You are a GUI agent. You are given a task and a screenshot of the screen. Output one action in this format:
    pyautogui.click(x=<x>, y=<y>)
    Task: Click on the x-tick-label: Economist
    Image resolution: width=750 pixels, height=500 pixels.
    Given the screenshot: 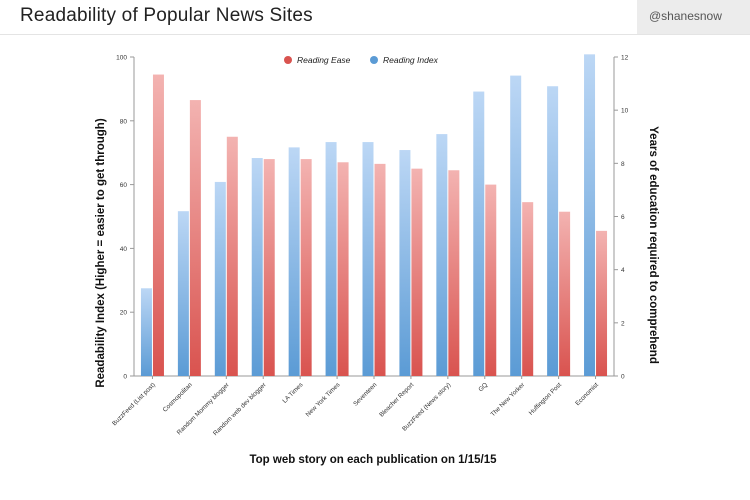 What is the action you would take?
    pyautogui.click(x=587, y=394)
    